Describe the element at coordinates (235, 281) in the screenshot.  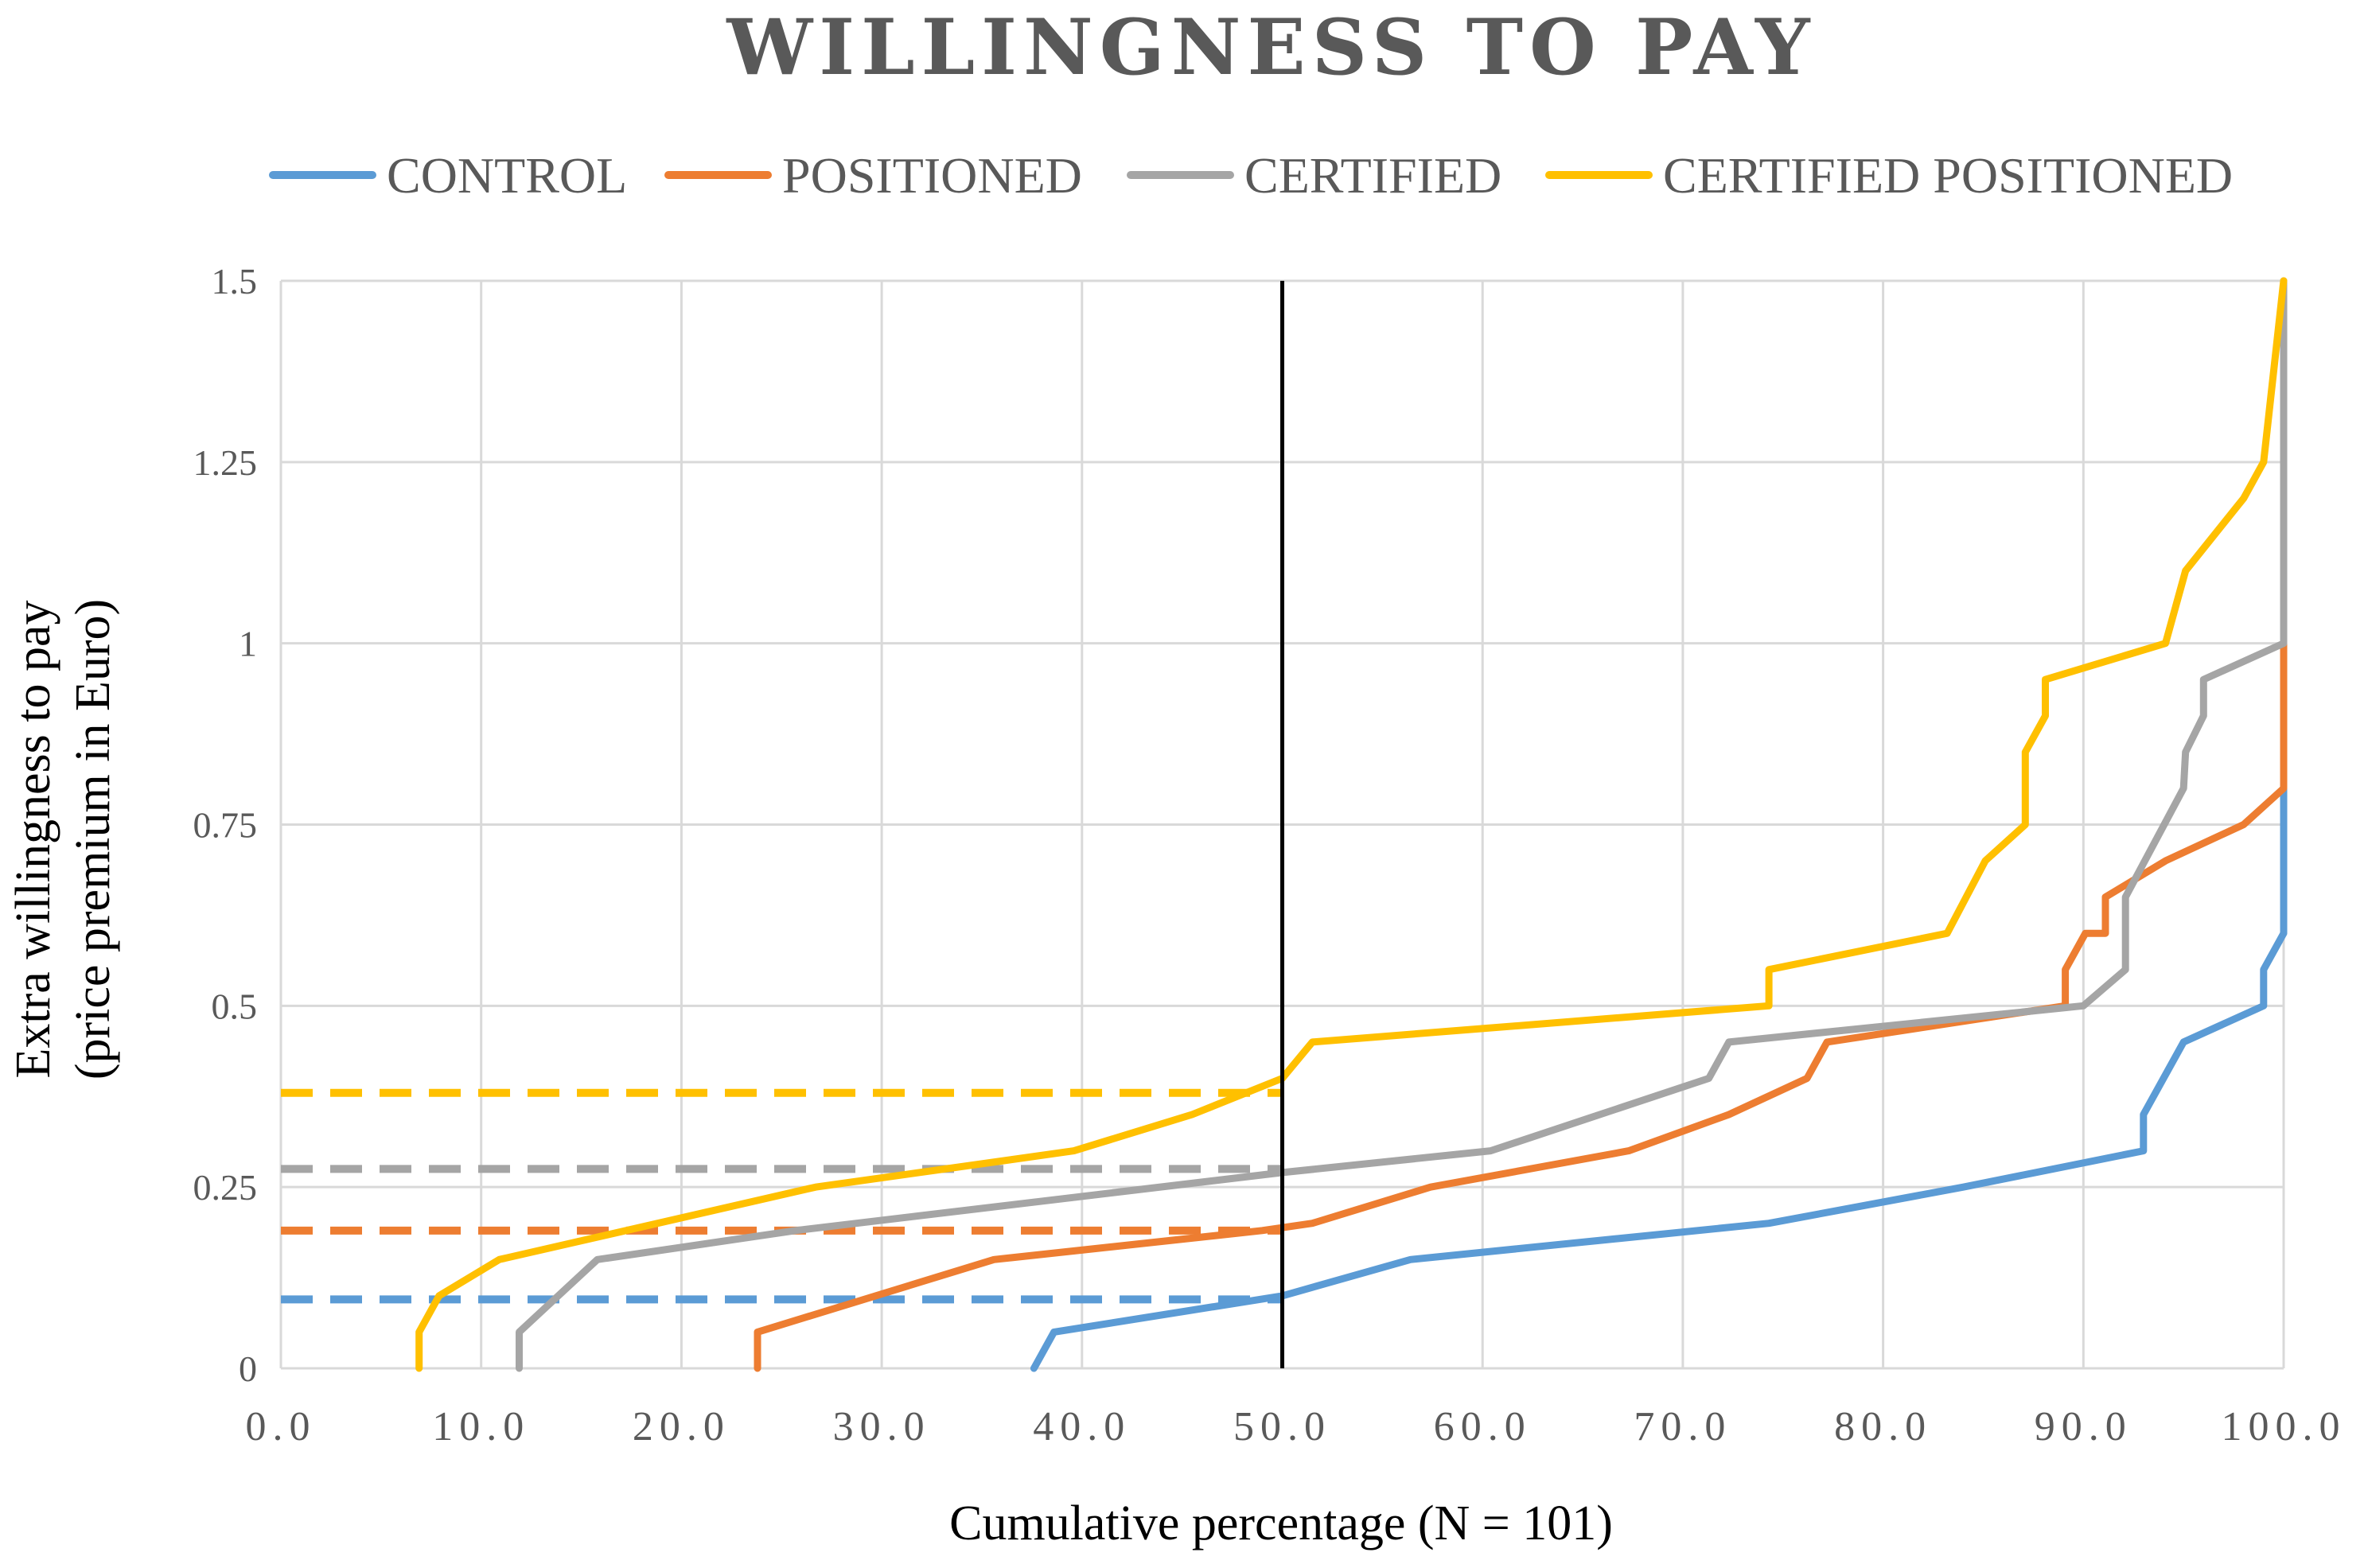
I see `y-tick-label: 1.5` at that location.